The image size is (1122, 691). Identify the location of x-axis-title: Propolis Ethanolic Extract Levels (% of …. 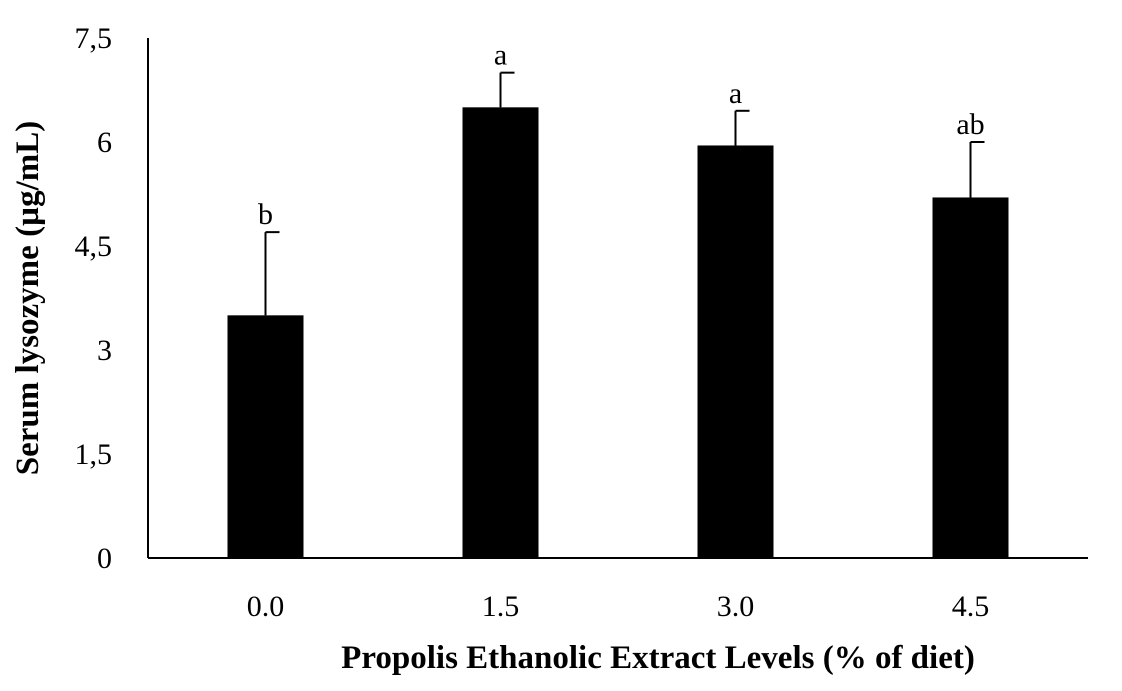
(658, 658).